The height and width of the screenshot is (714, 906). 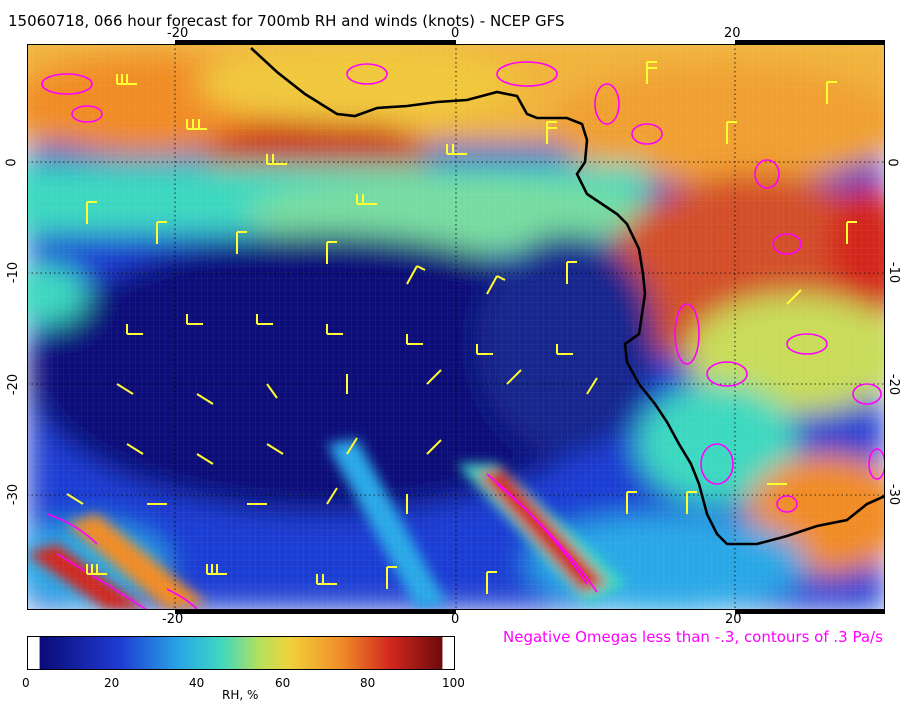 I want to click on colorbar-title: RH, %, so click(x=240, y=695).